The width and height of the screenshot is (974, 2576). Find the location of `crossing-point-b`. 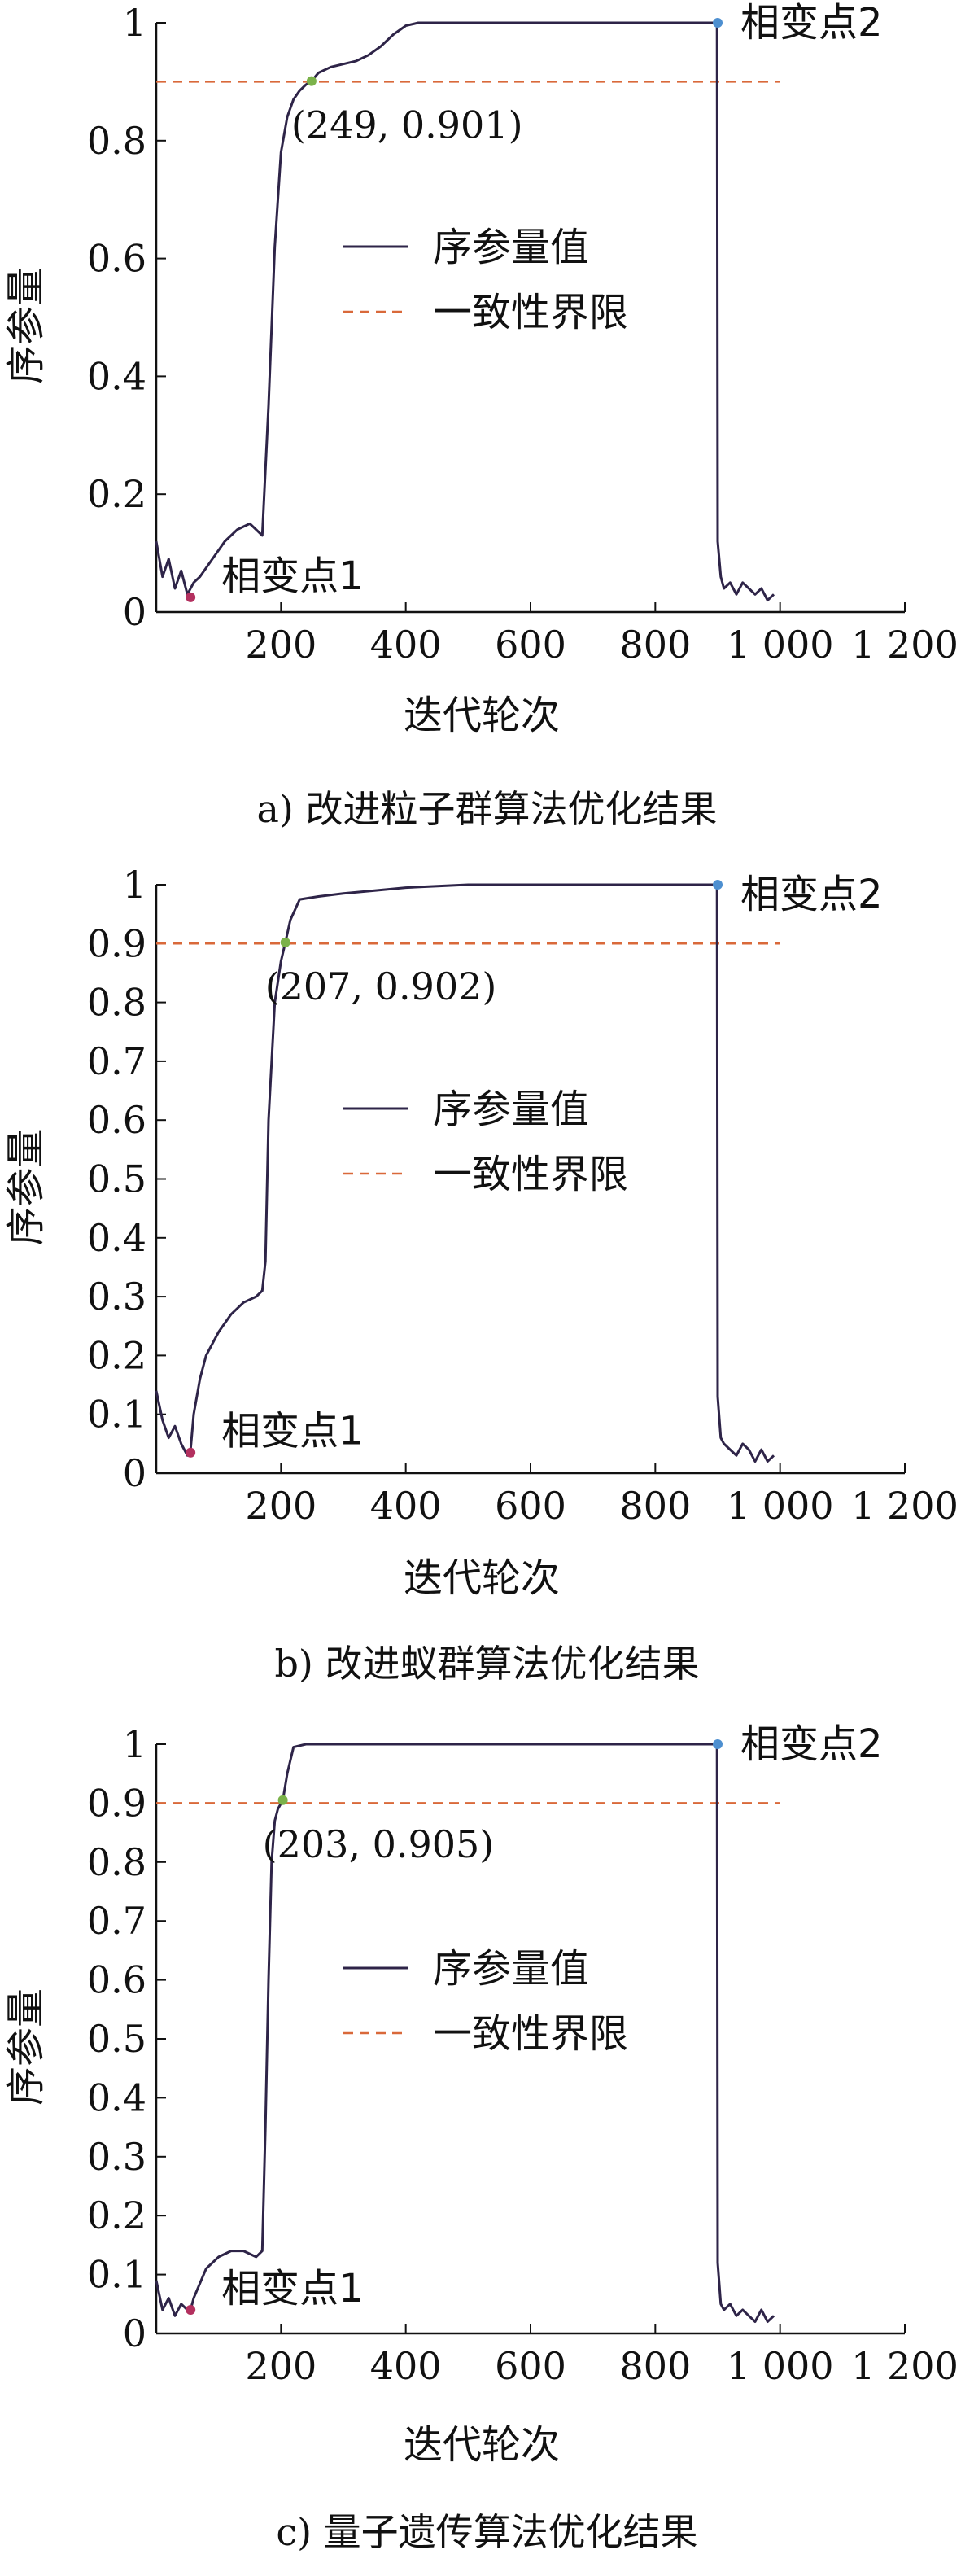

crossing-point-b is located at coordinates (285, 942).